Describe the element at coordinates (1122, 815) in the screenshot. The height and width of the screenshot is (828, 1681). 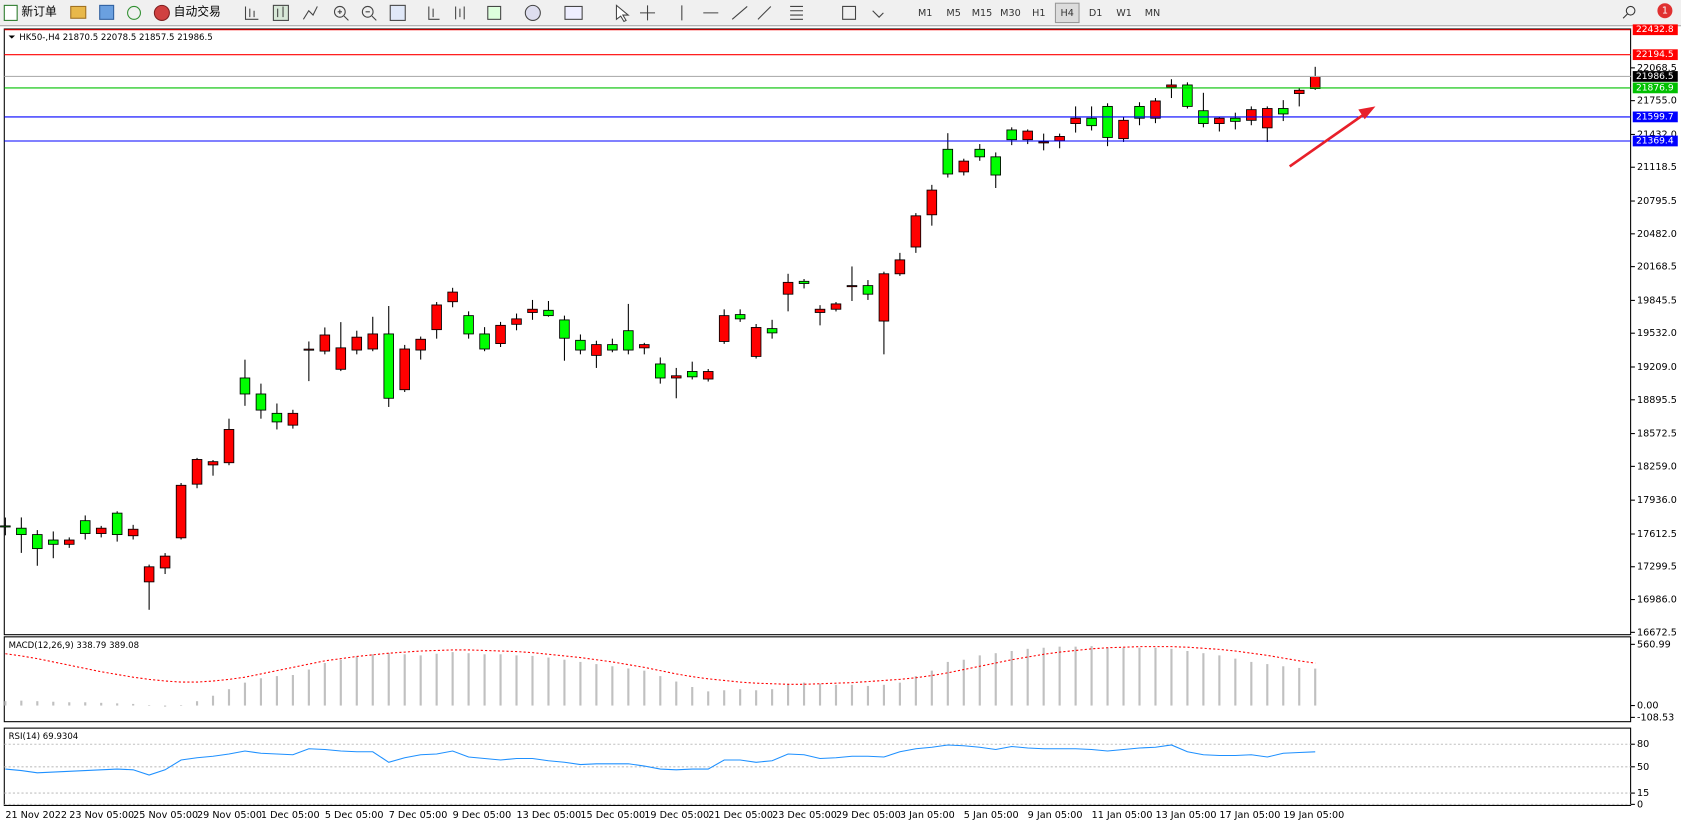
I see `x-tick-label: 11 Jan 05:00` at that location.